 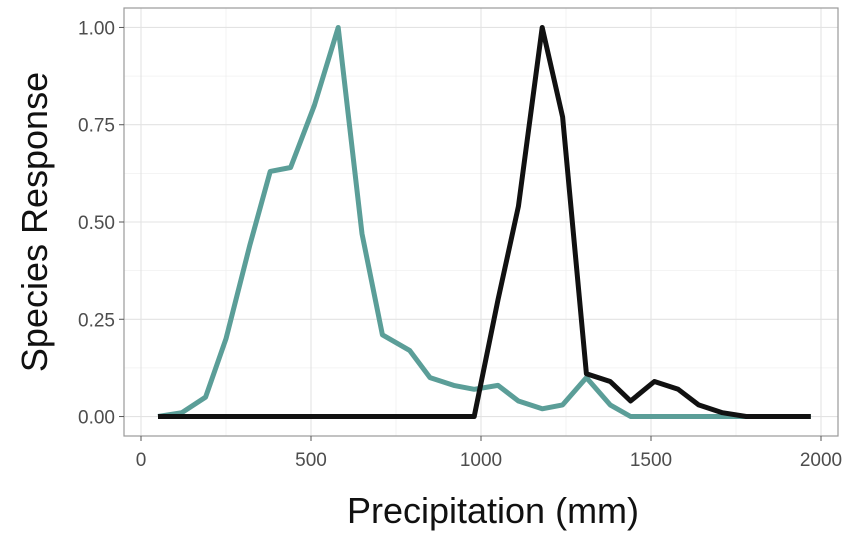 I want to click on y-tick-label: 0.75, so click(x=96, y=126).